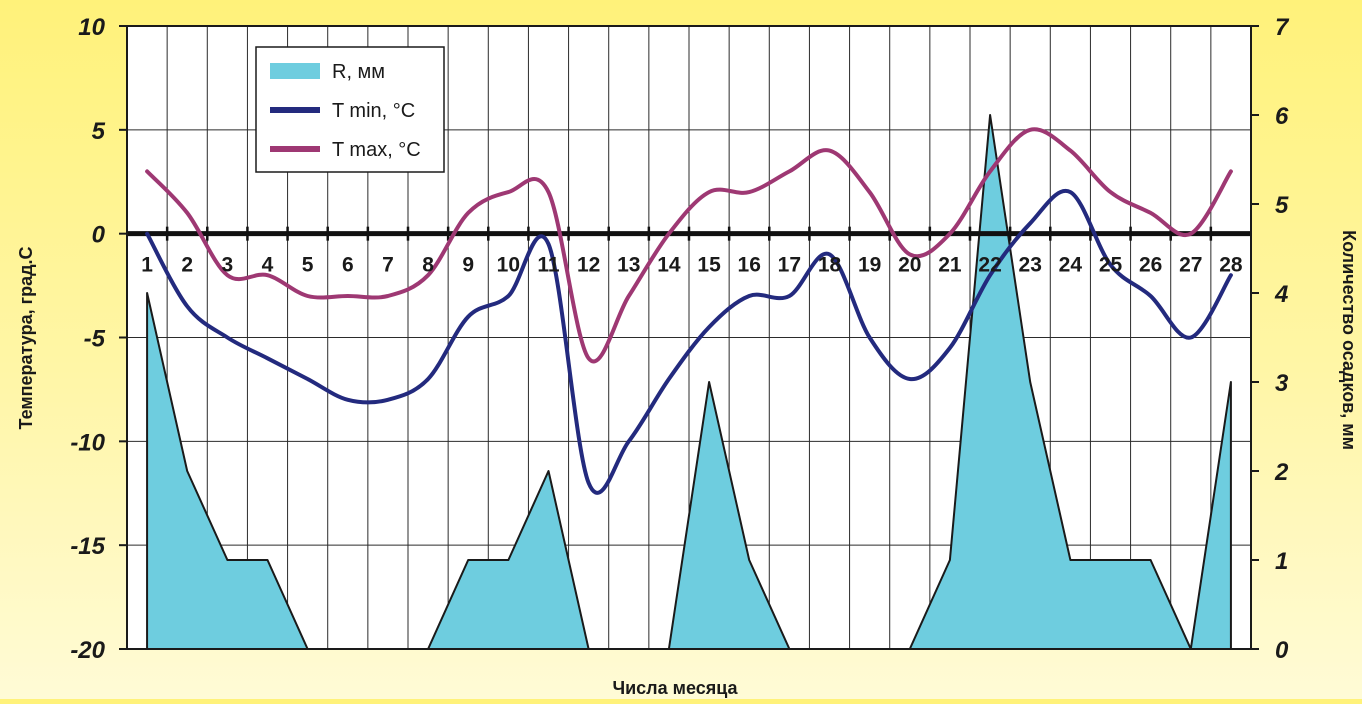  I want to click on x-tick-label: 24, so click(1071, 265).